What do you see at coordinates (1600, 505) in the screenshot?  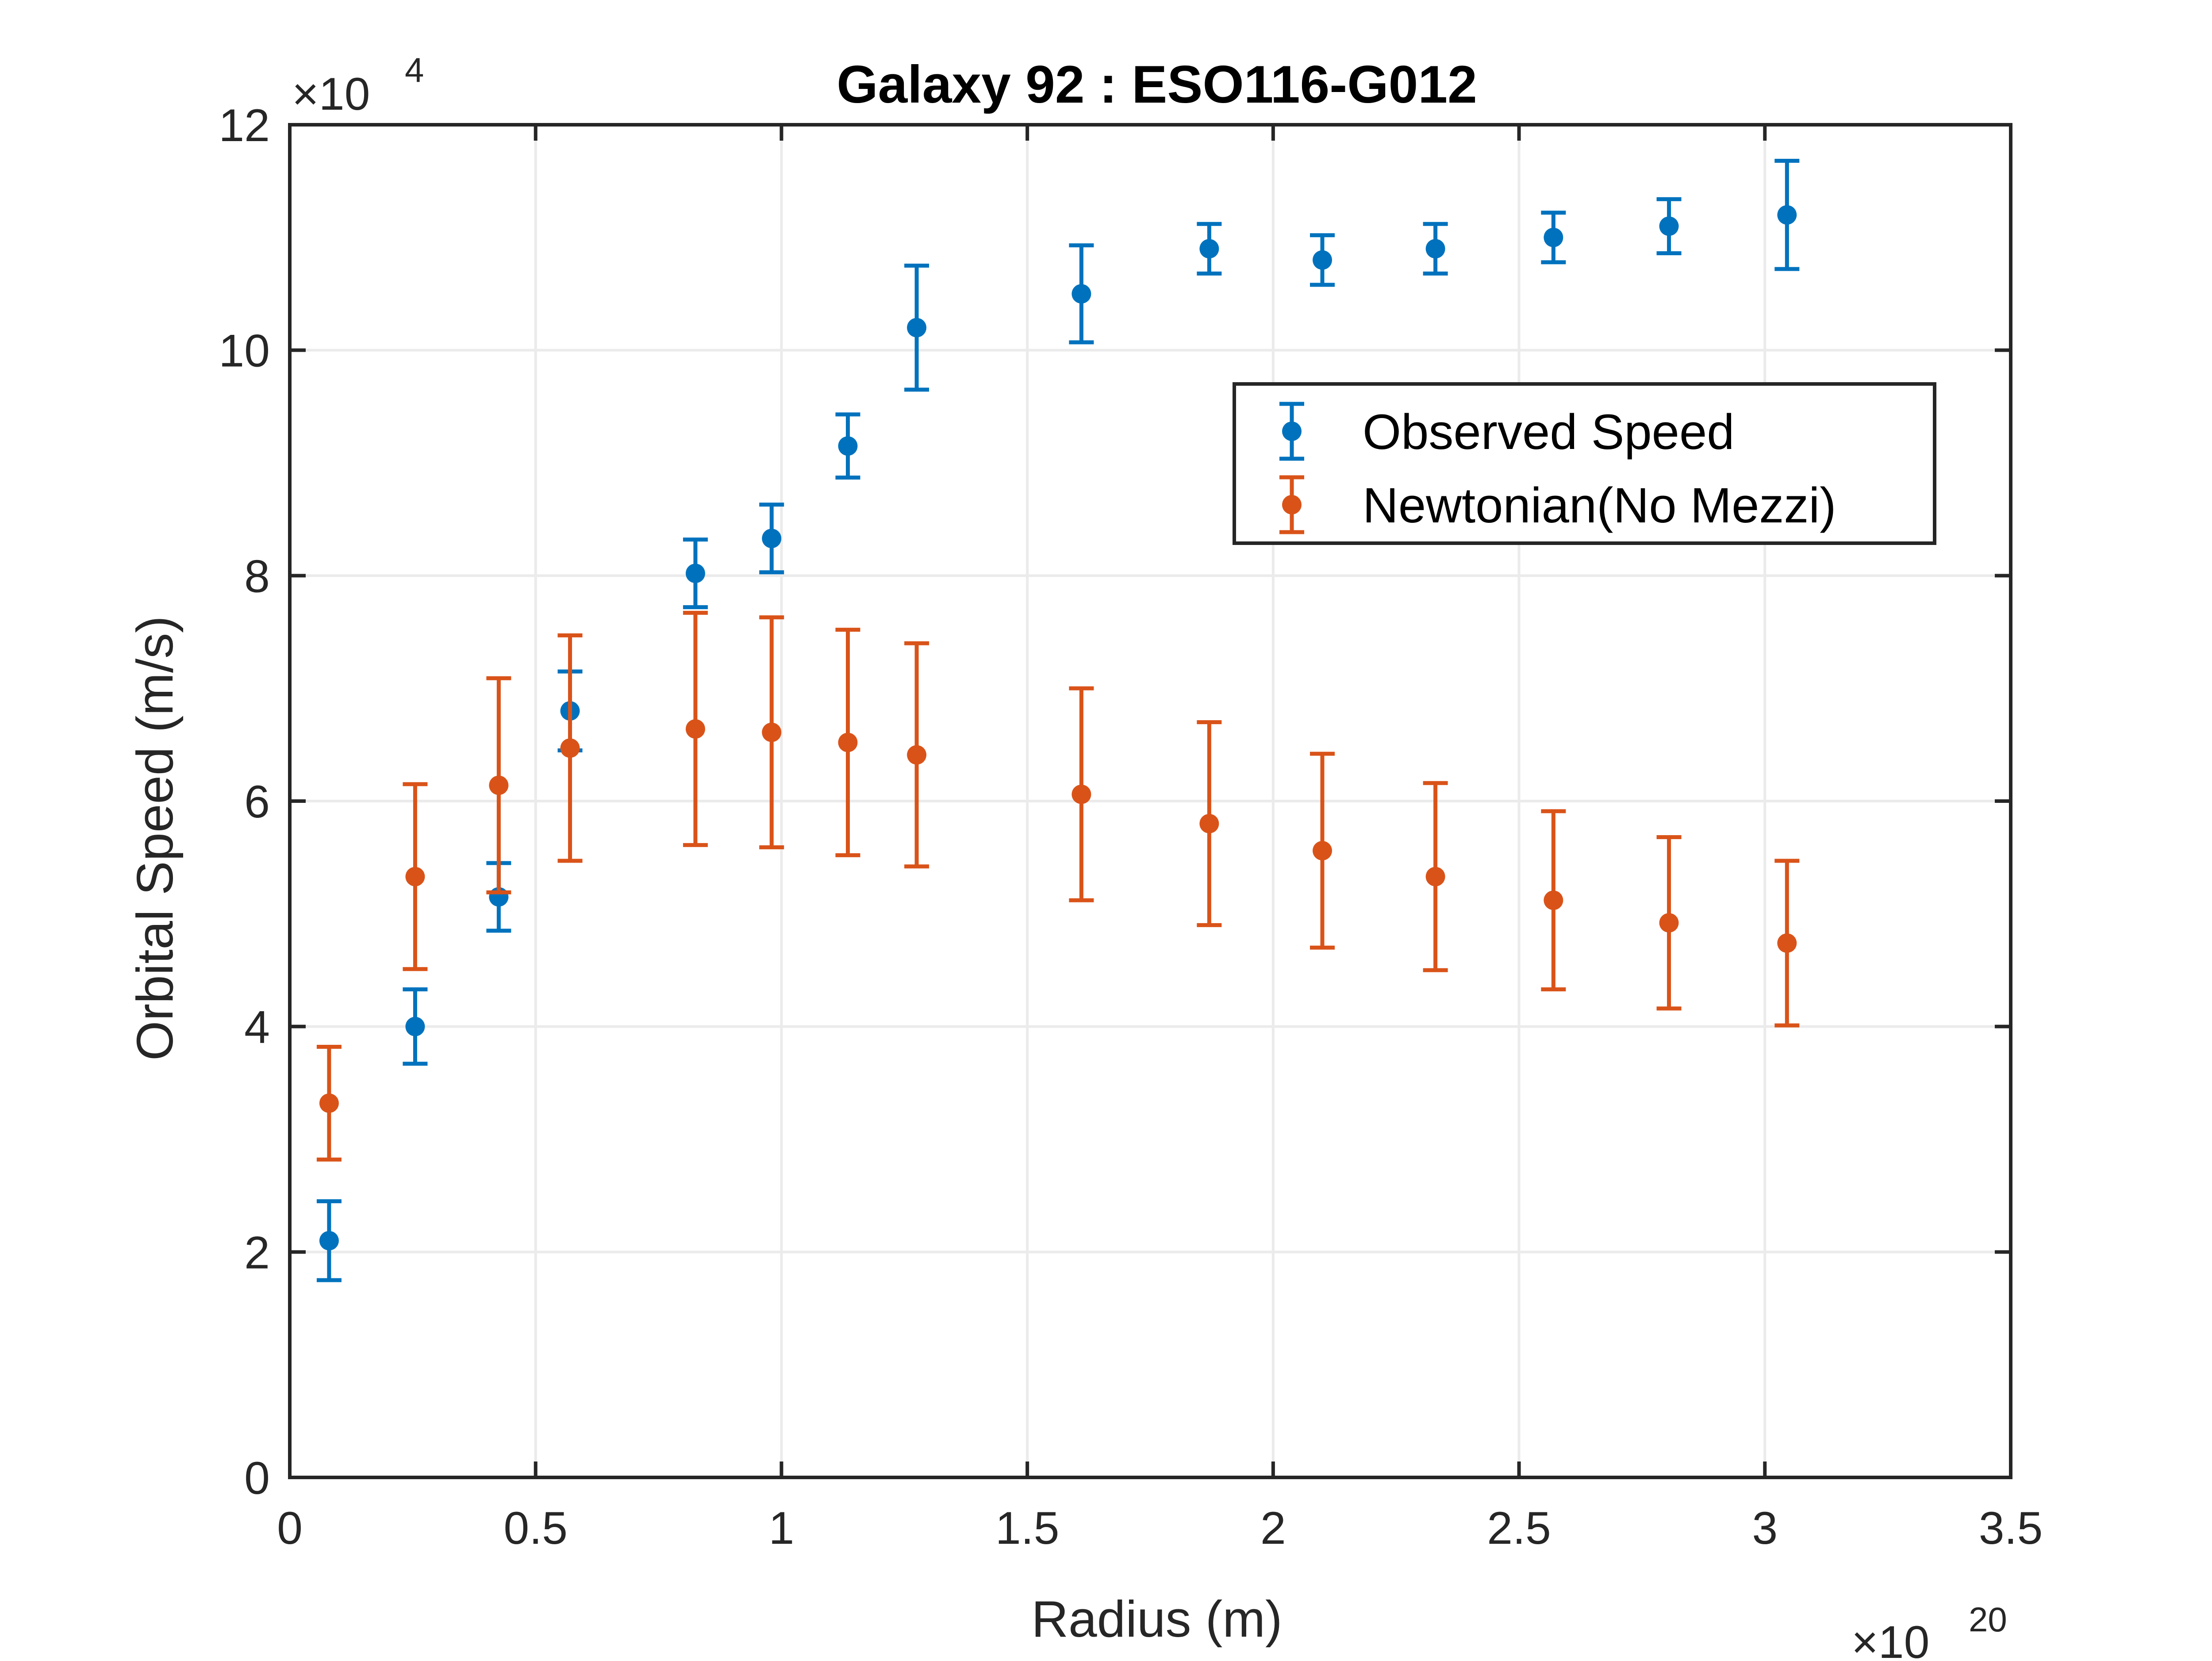 I see `legend-label: Newtonian(No Mezzi)` at bounding box center [1600, 505].